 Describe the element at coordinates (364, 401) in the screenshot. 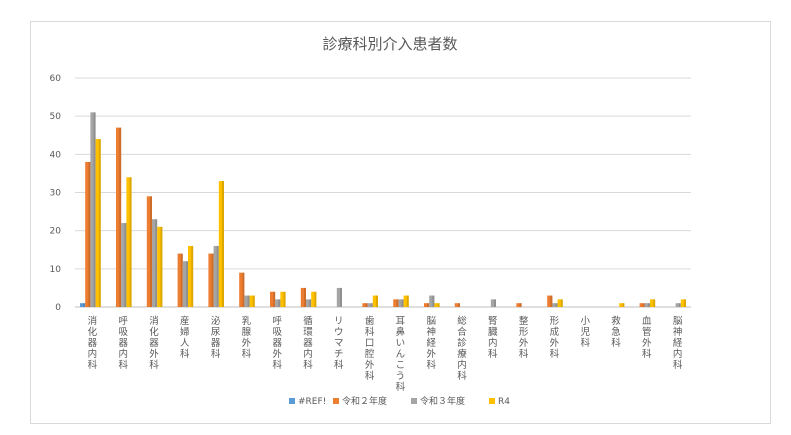

I see `legend-label: 令和２年度` at that location.